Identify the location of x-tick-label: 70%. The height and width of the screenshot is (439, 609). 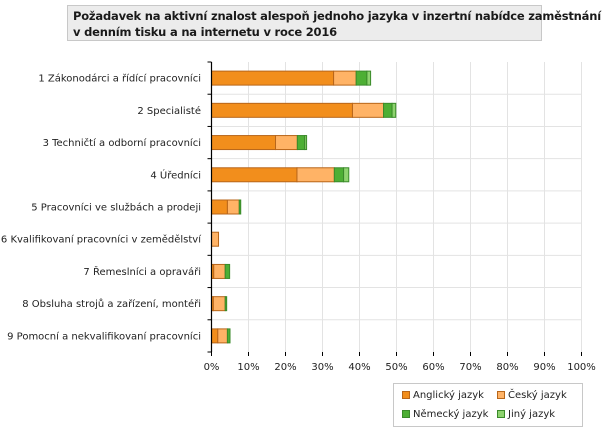
(470, 367).